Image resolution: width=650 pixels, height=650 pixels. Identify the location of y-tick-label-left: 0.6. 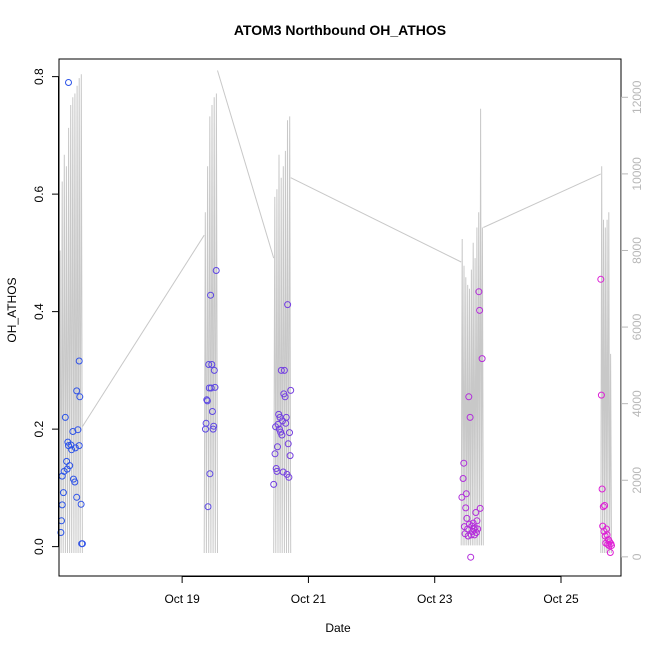
(39, 193).